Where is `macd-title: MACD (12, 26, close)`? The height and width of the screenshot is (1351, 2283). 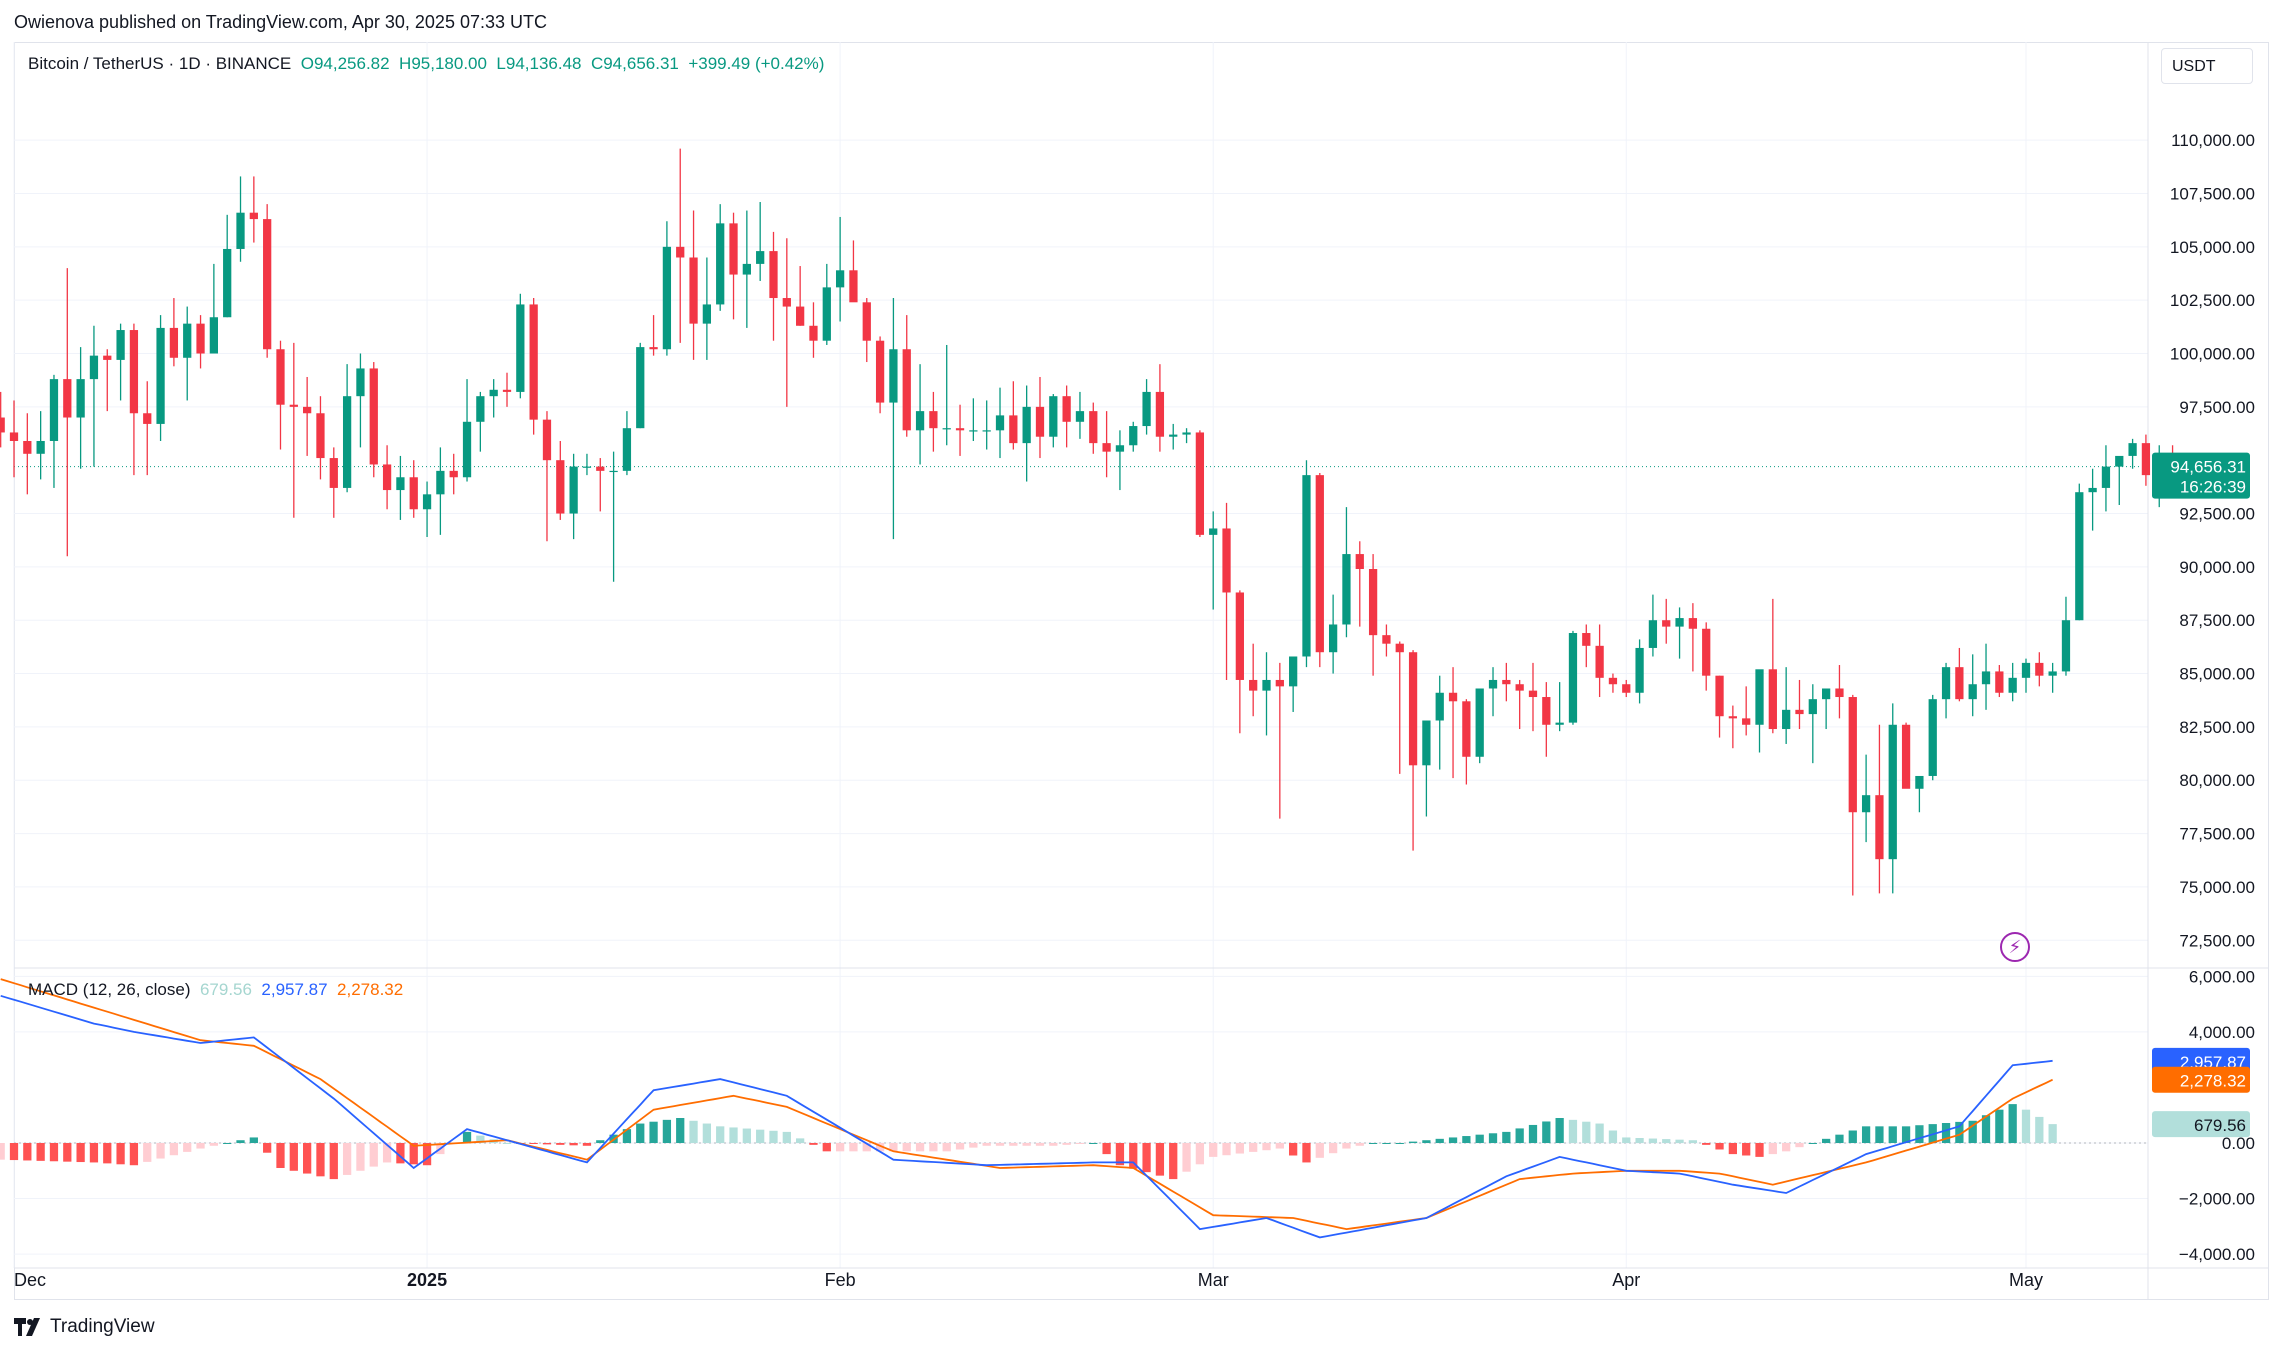
macd-title: MACD (12, 26, close) is located at coordinates (109, 989).